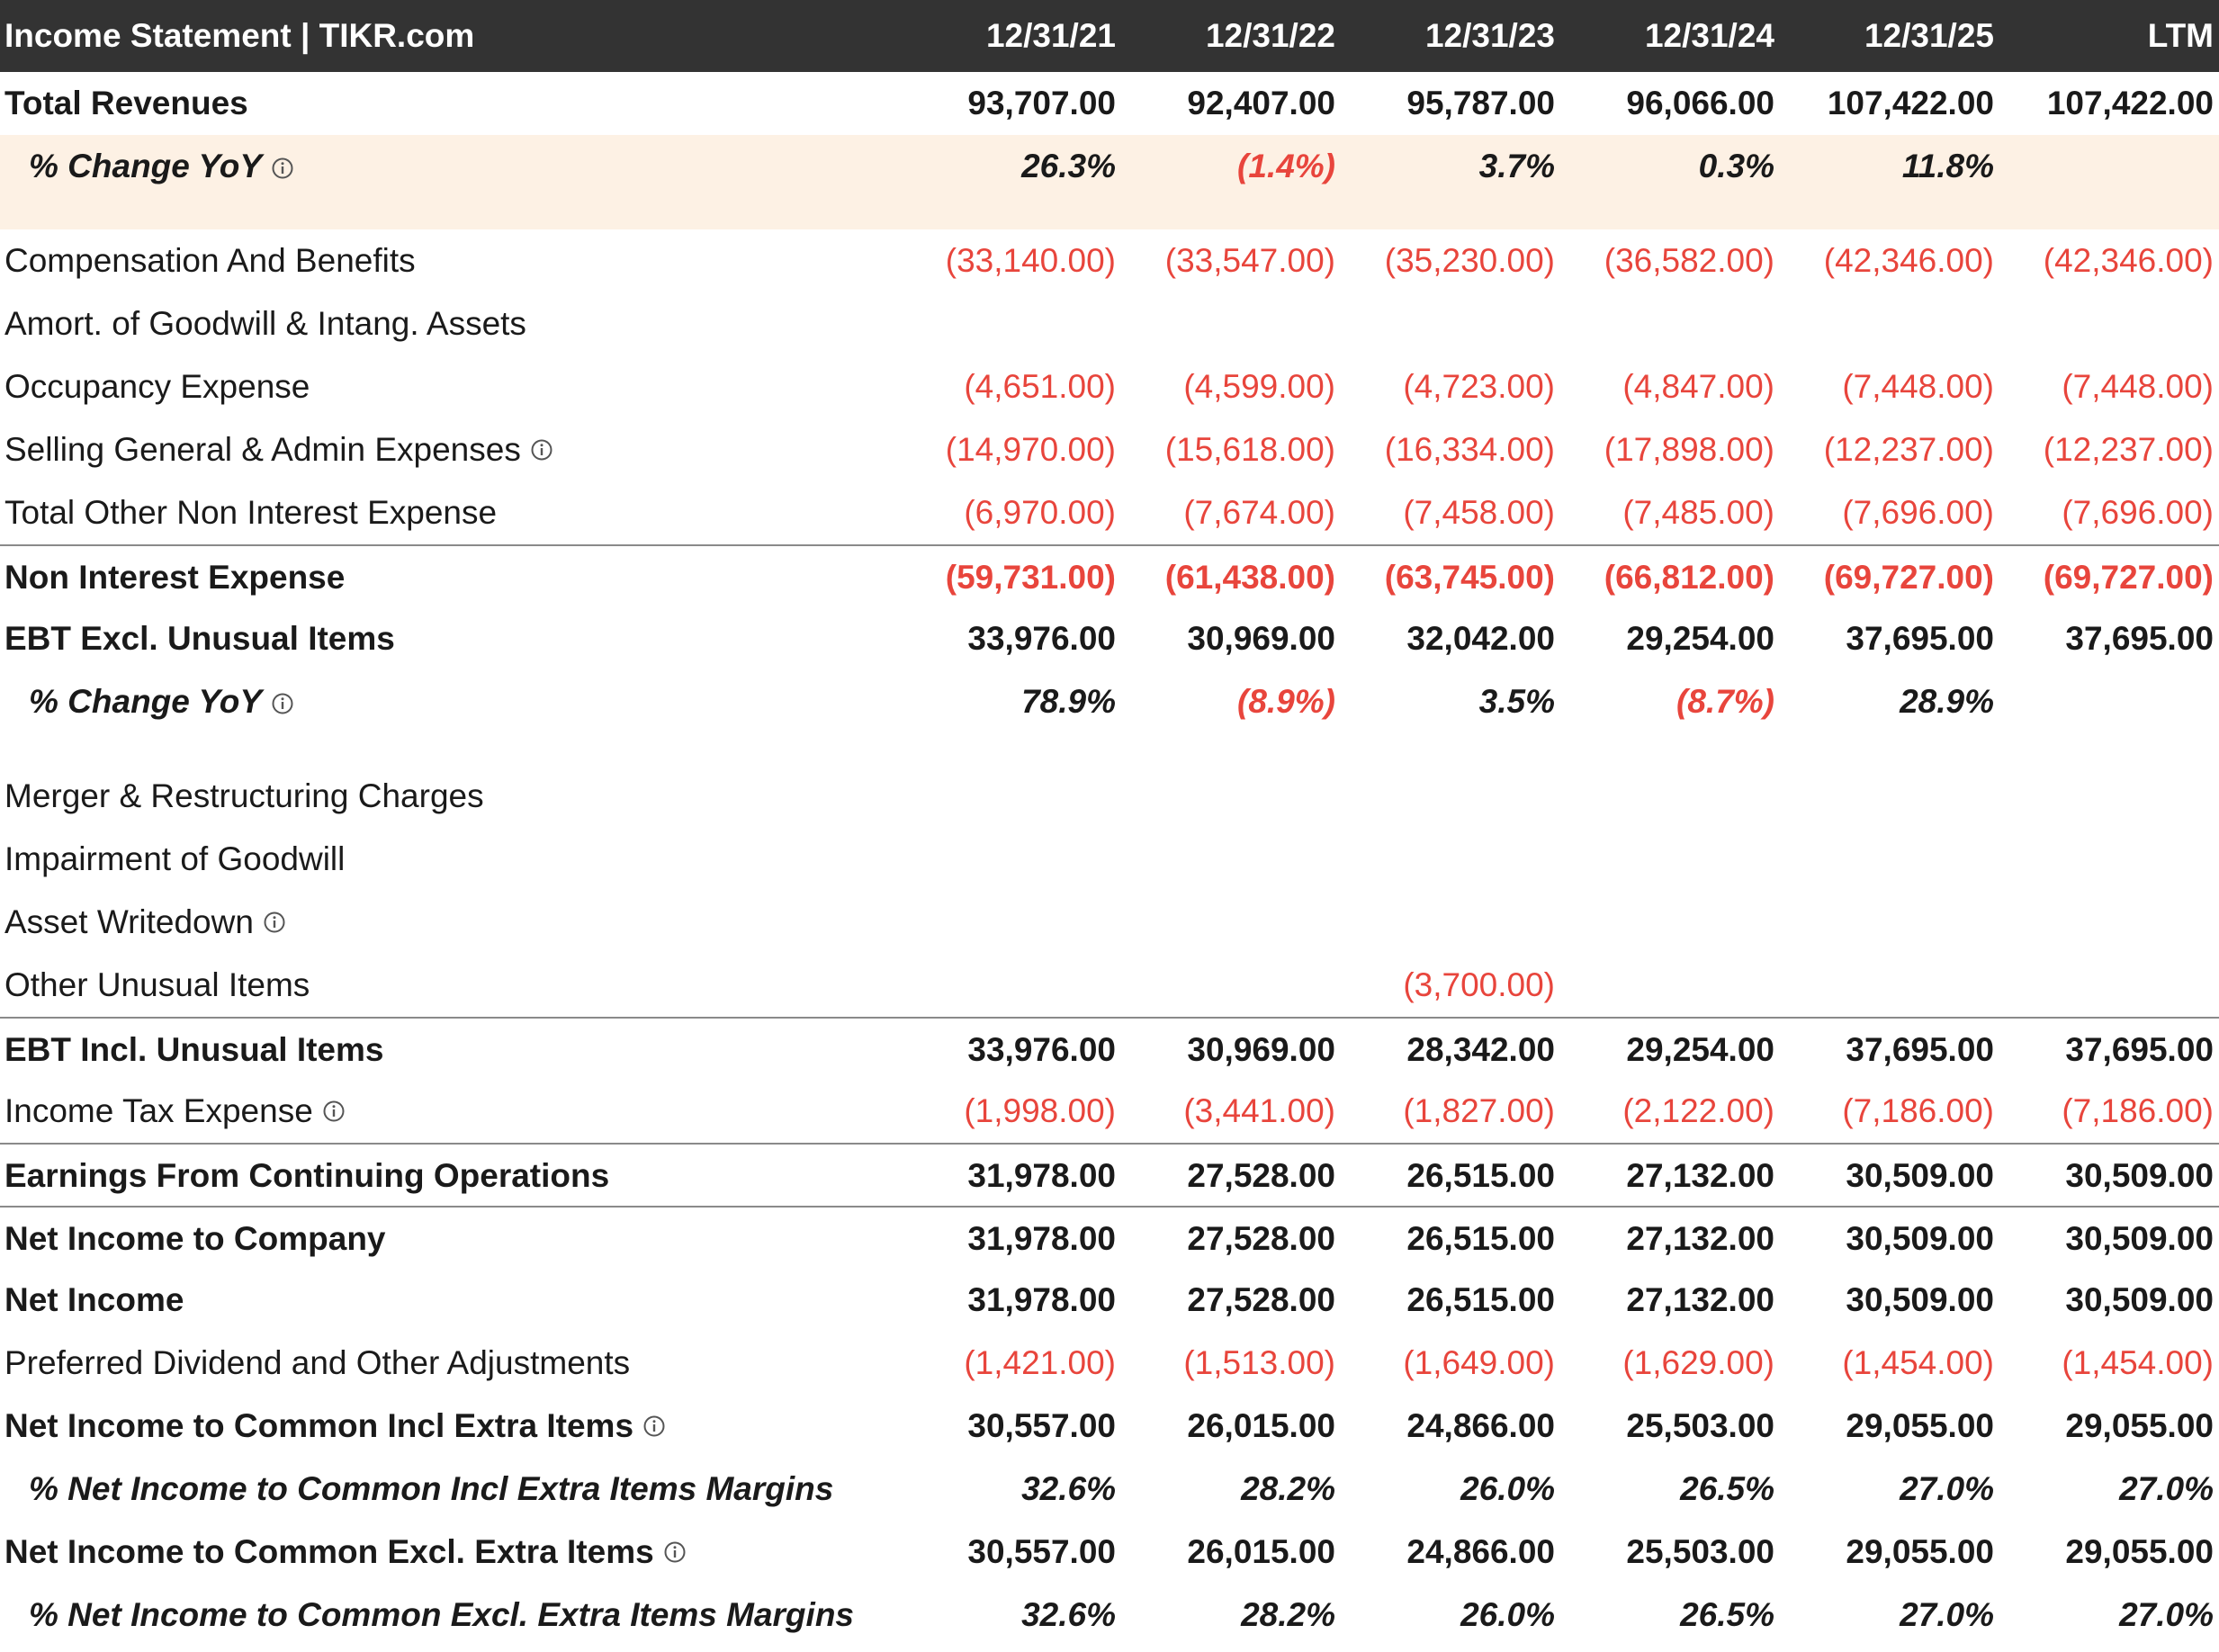 The width and height of the screenshot is (2219, 1652). I want to click on header-title: Income Statement | TIKR.com, so click(239, 35).